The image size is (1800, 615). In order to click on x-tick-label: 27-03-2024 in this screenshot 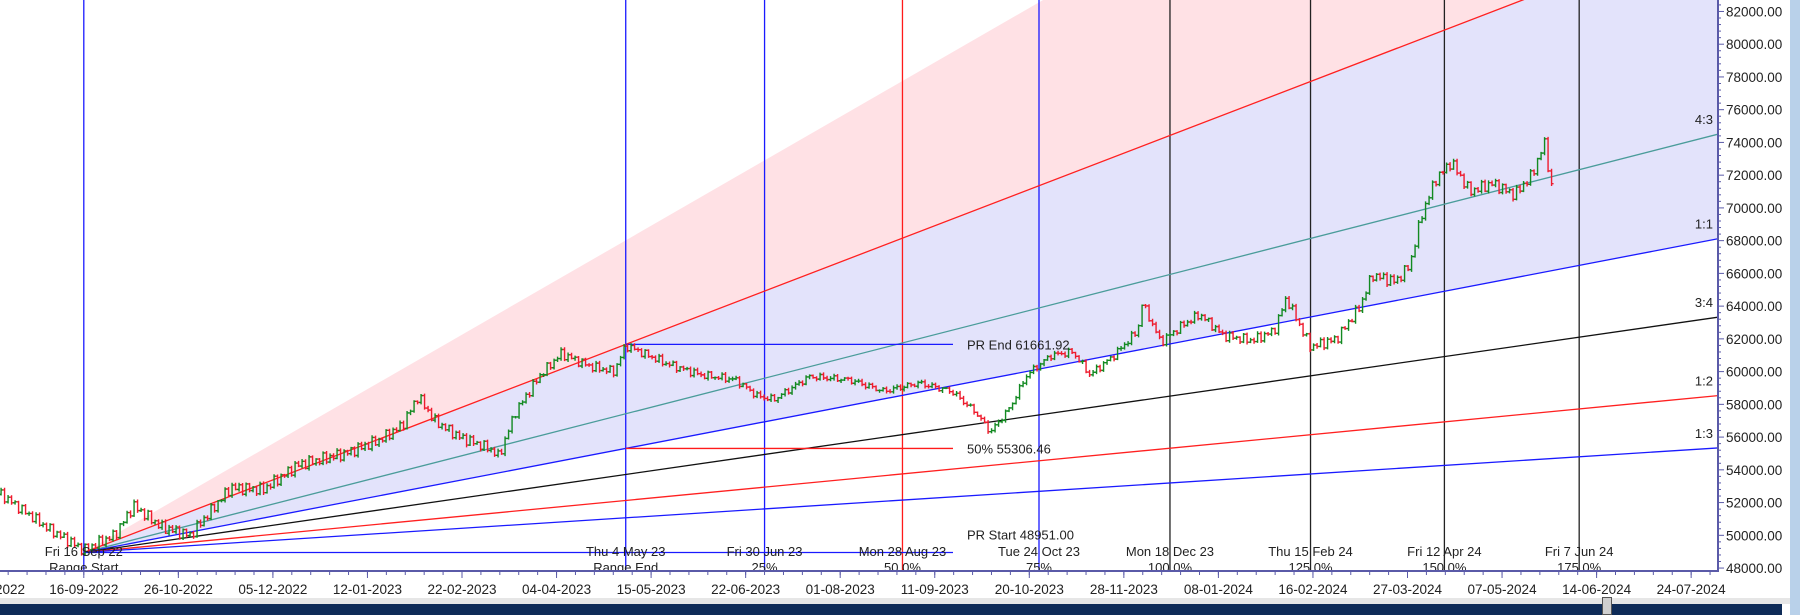, I will do `click(1408, 589)`.